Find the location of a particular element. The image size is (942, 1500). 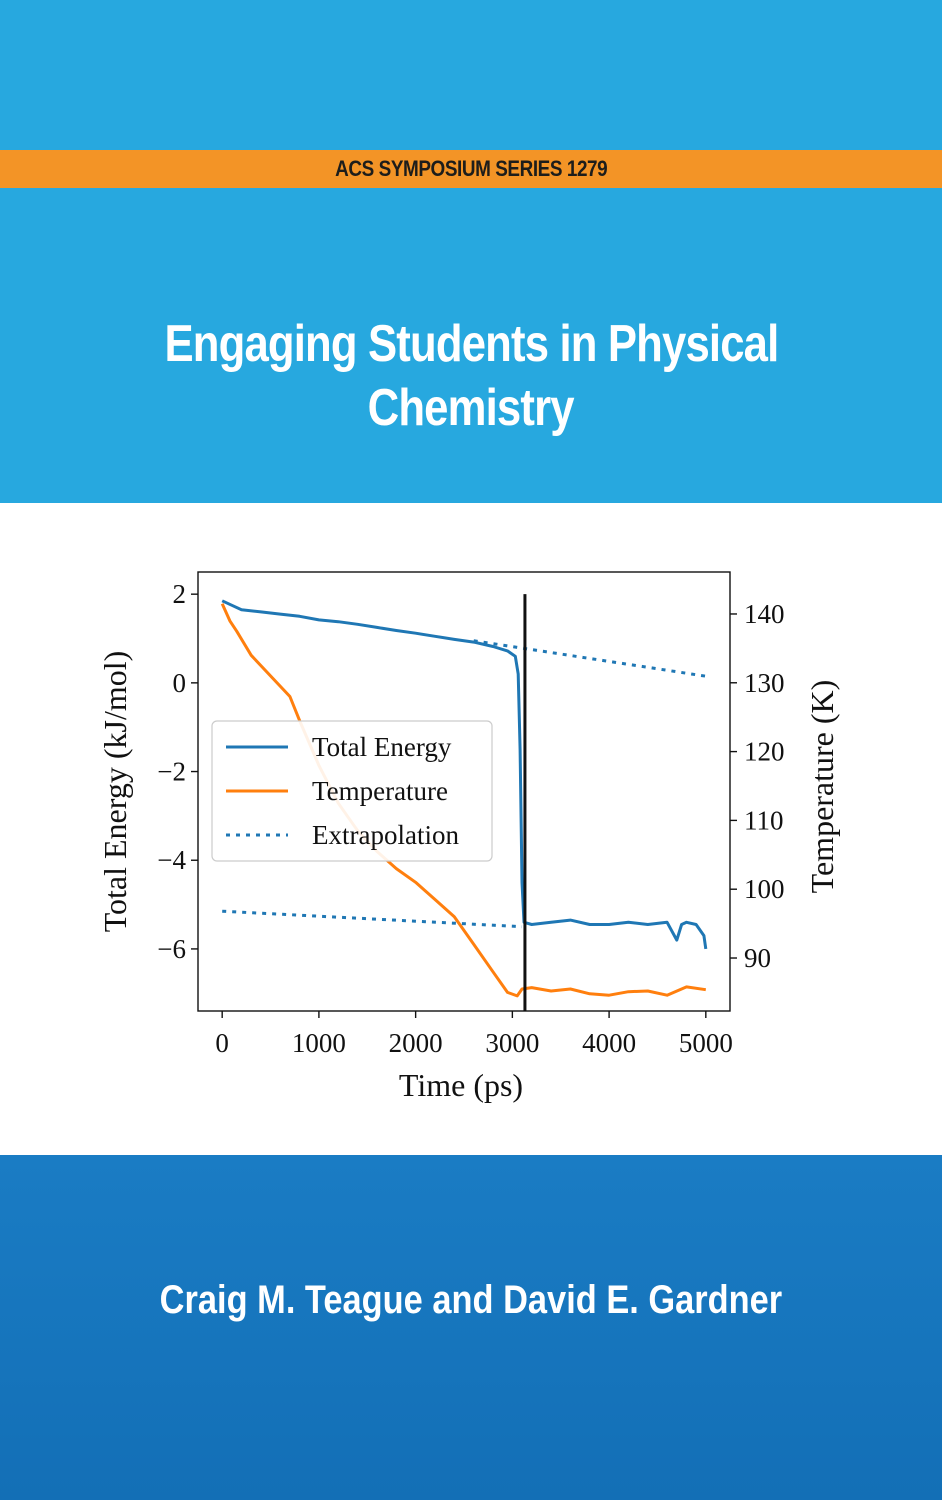

authors: Craig M. Teague and David E. Gardner is located at coordinates (471, 1300).